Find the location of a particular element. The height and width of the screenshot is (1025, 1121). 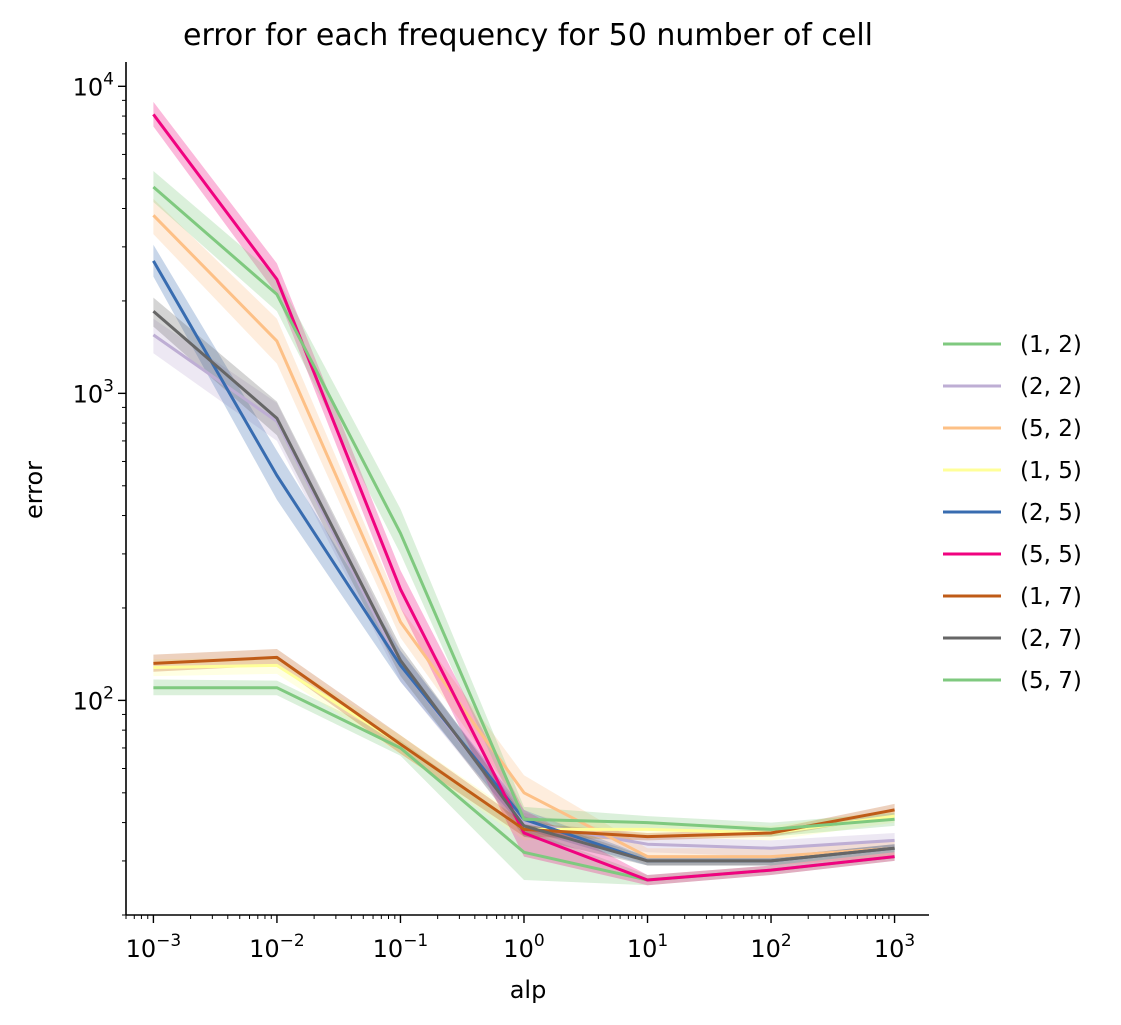

series-line is located at coordinates (524, 747).